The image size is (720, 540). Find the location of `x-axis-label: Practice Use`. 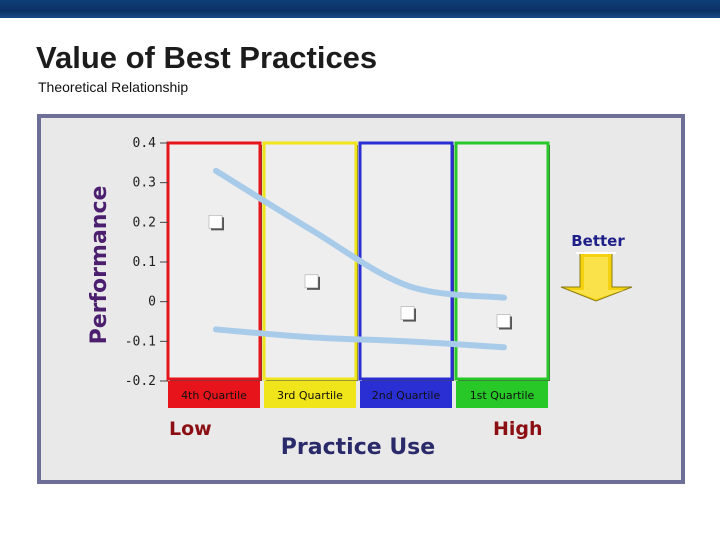

x-axis-label: Practice Use is located at coordinates (358, 447).